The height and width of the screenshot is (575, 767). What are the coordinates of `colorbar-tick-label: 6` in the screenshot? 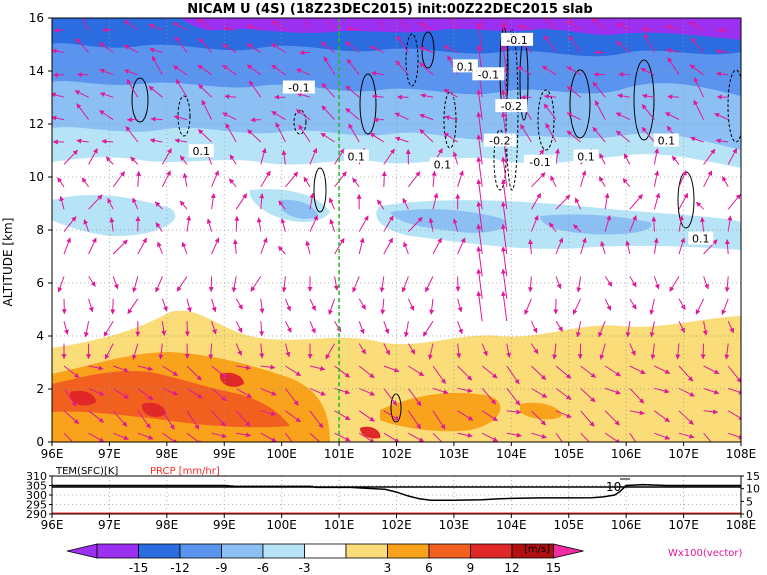 It's located at (429, 568).